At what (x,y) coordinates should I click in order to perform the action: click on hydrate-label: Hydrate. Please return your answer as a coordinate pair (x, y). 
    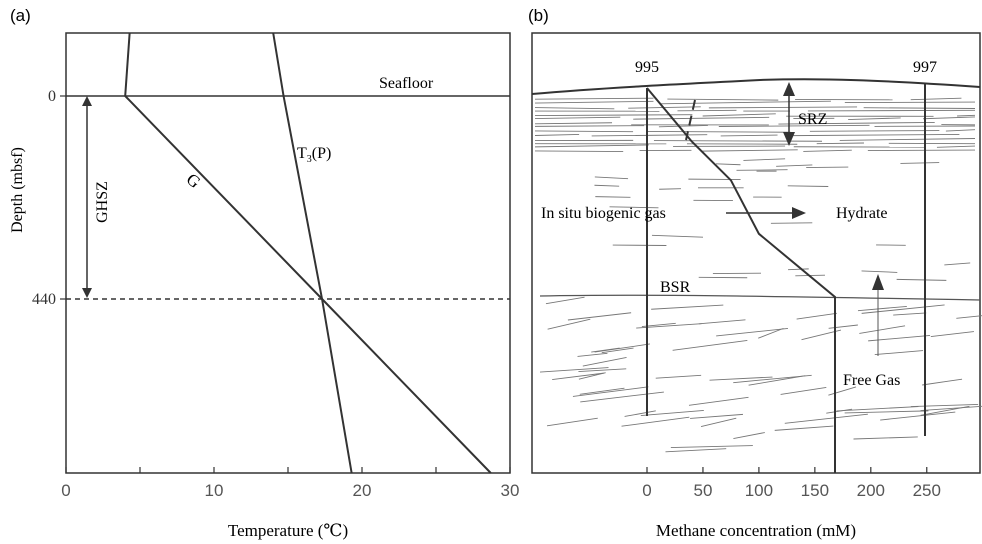
    Looking at the image, I should click on (862, 213).